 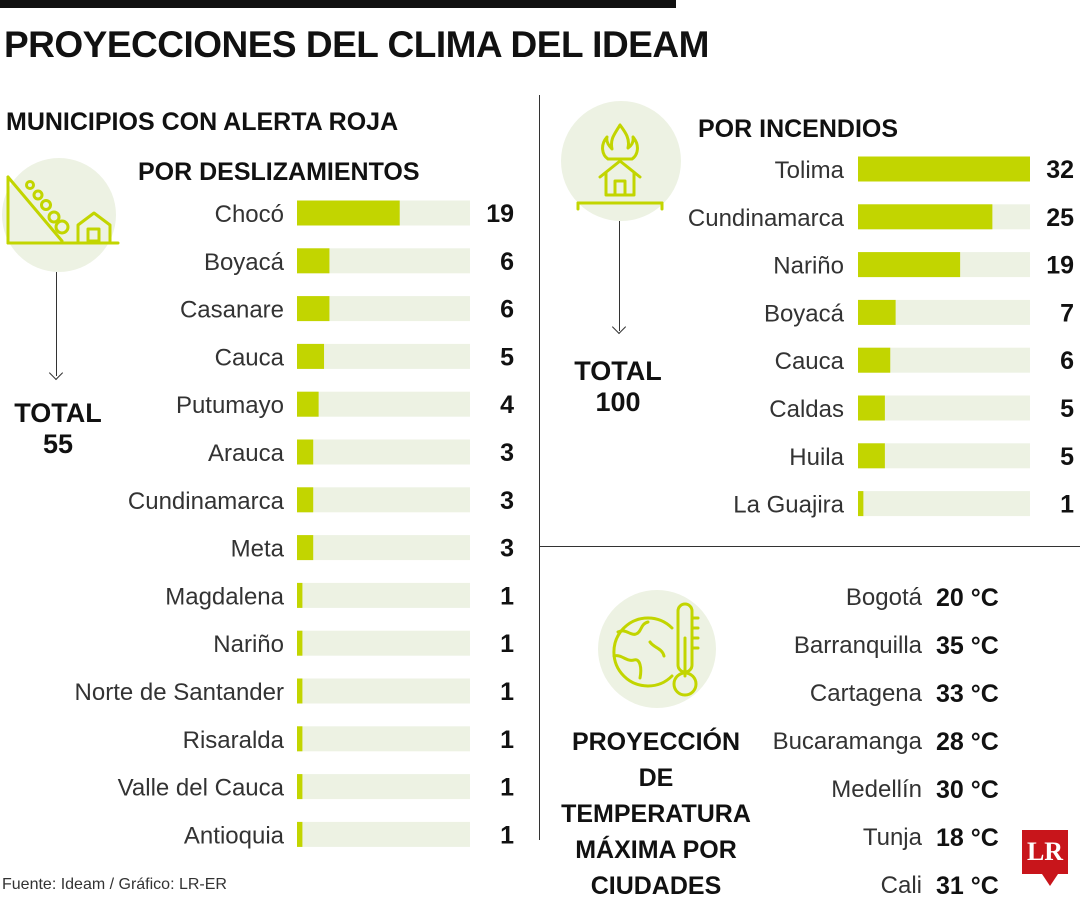 What do you see at coordinates (901, 885) in the screenshot?
I see `temperature-city: Cali` at bounding box center [901, 885].